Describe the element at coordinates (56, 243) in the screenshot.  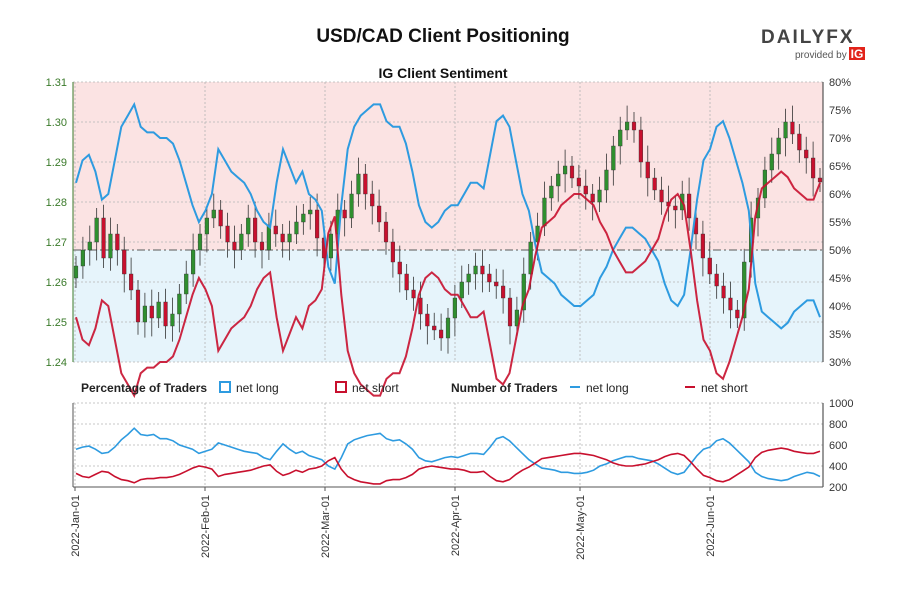
I see `price-tick-label: 1.27` at that location.